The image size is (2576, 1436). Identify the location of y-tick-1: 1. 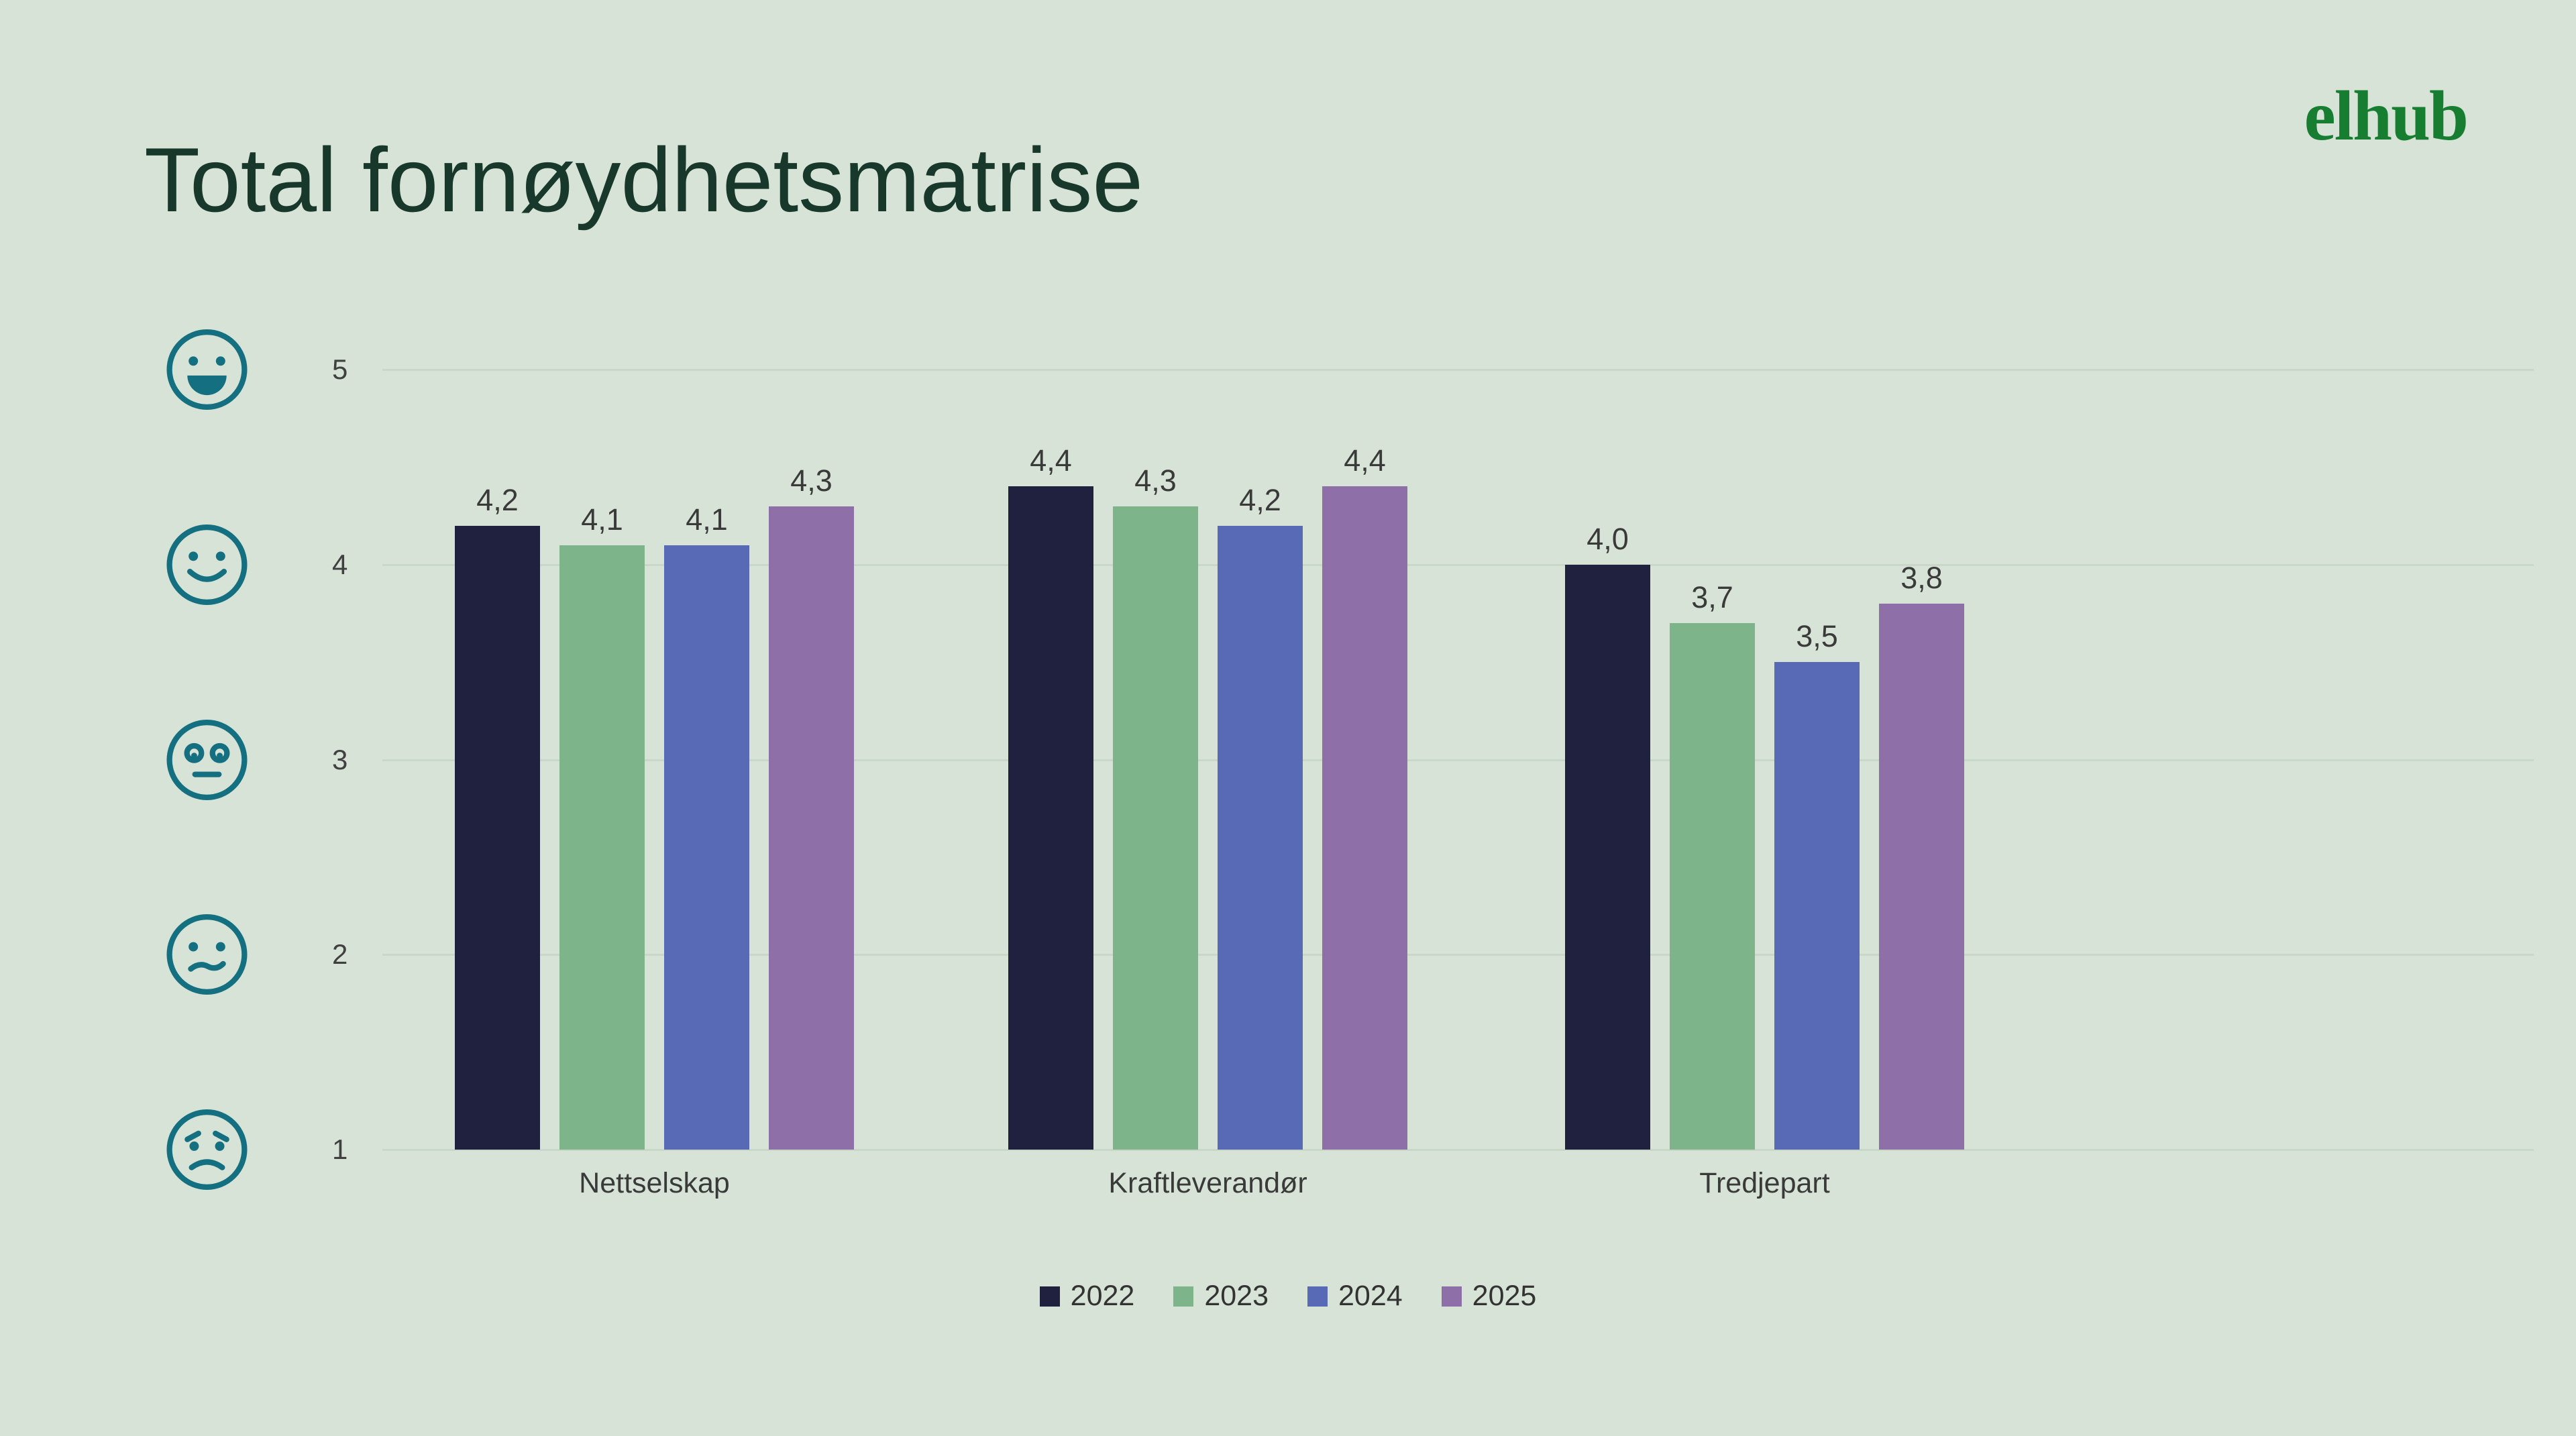
(340, 1149).